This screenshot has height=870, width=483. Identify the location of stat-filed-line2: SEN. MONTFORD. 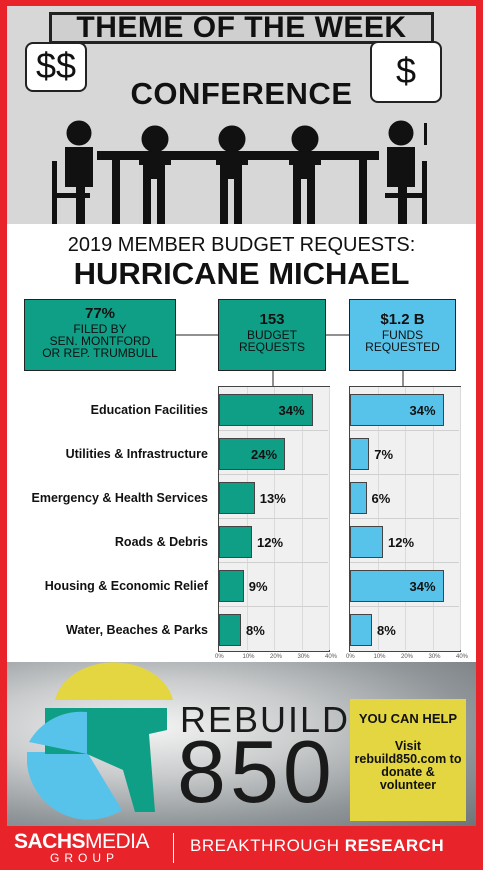
(100, 341).